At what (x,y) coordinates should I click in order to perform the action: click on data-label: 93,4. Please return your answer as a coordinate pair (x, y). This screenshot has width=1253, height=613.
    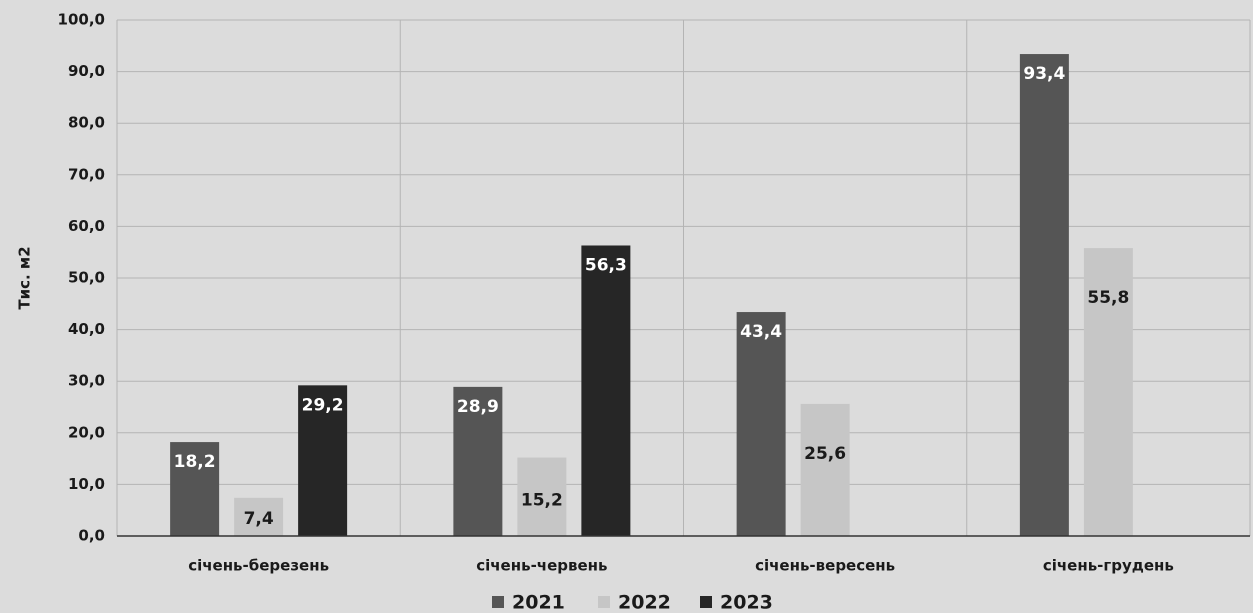
    Looking at the image, I should click on (1044, 74).